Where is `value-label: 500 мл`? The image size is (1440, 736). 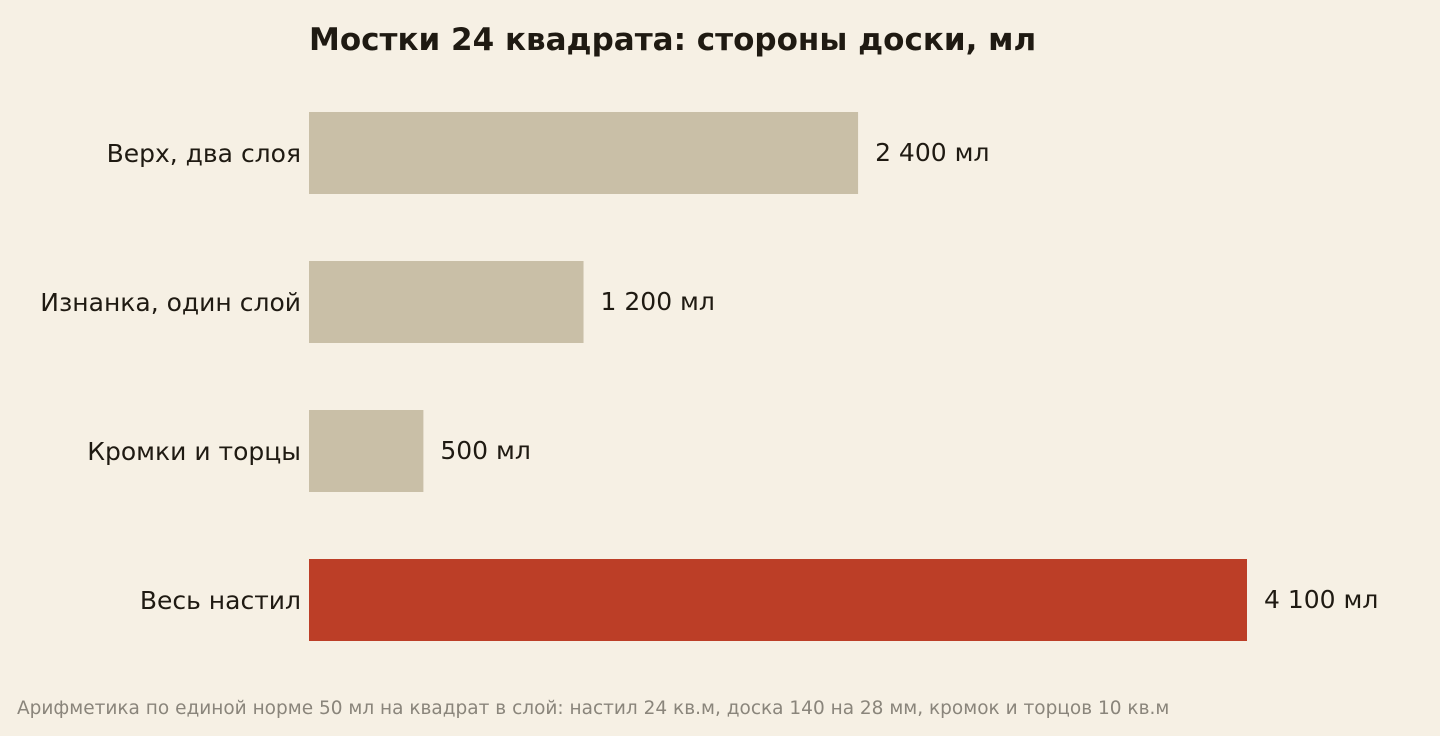 value-label: 500 мл is located at coordinates (485, 450).